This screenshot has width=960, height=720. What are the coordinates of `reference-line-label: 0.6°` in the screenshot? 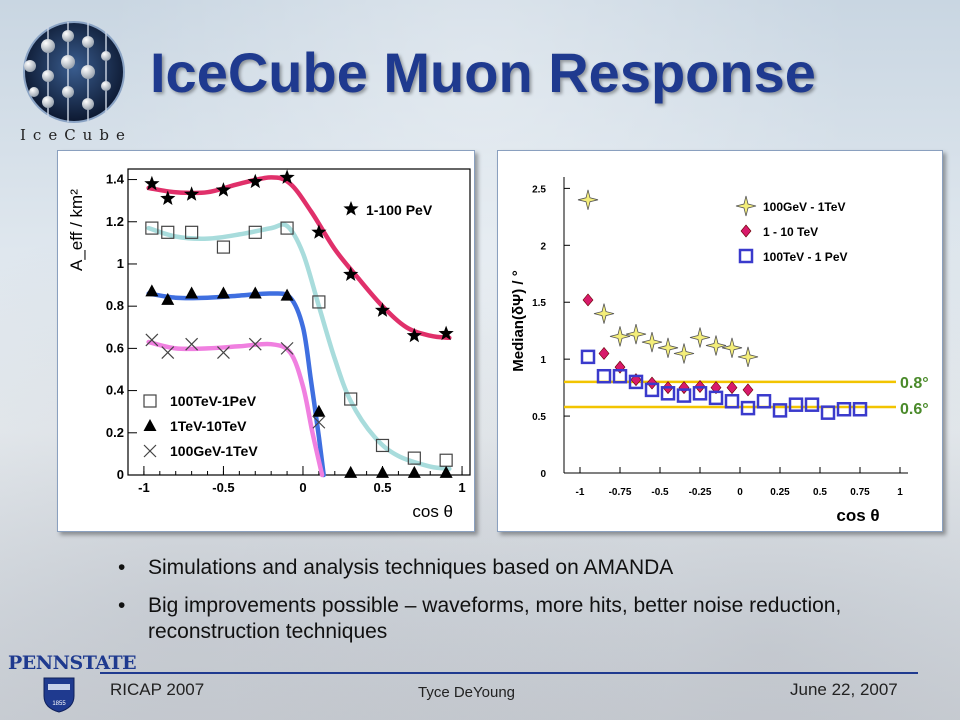 It's located at (914, 409).